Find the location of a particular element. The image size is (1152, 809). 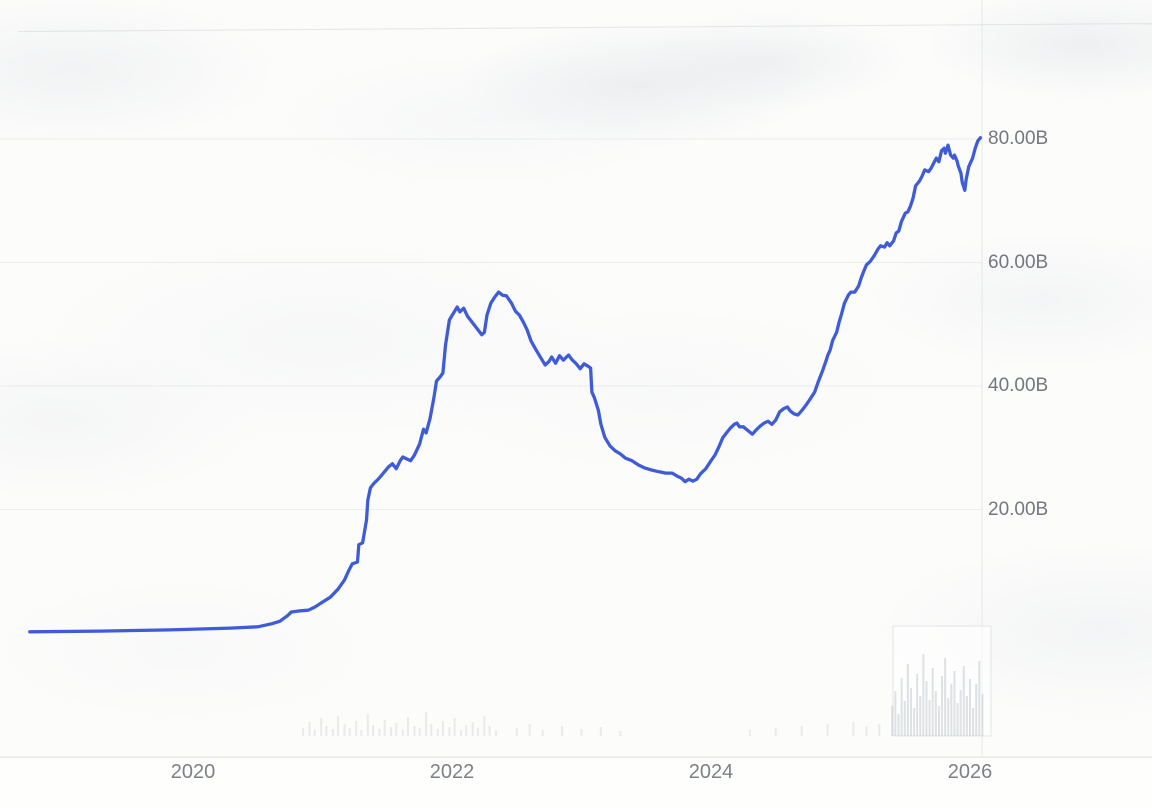

x-axis-label-2022: 2022 is located at coordinates (452, 772).